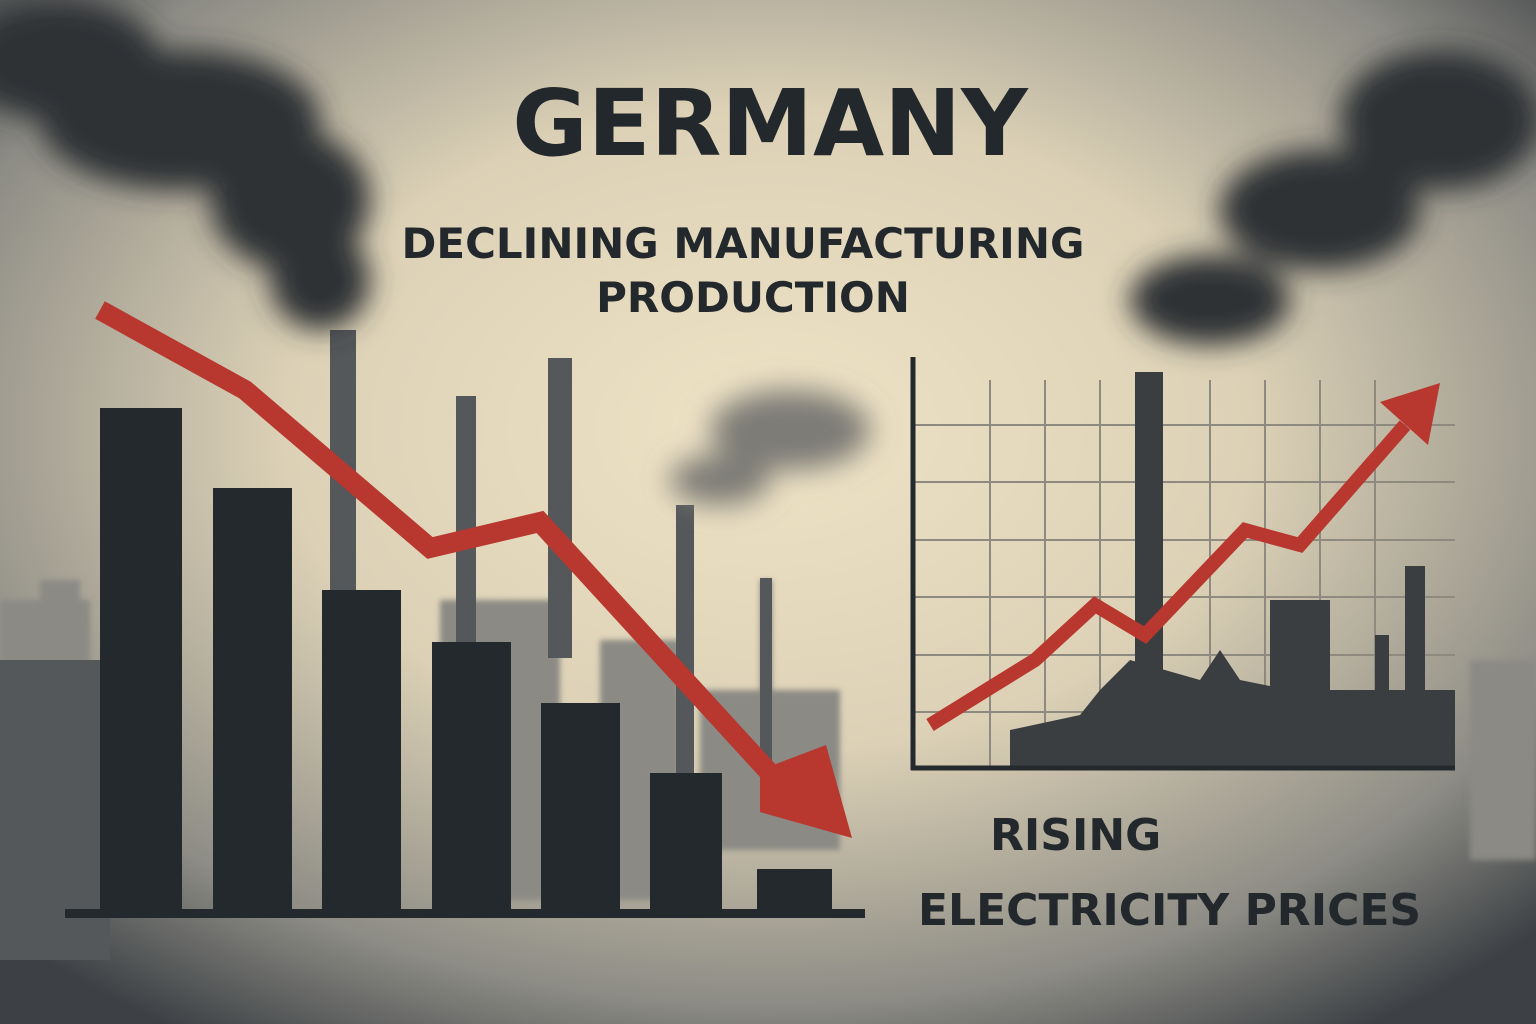 This screenshot has height=1024, width=1536. I want to click on caption-line: RISING, so click(1075, 835).